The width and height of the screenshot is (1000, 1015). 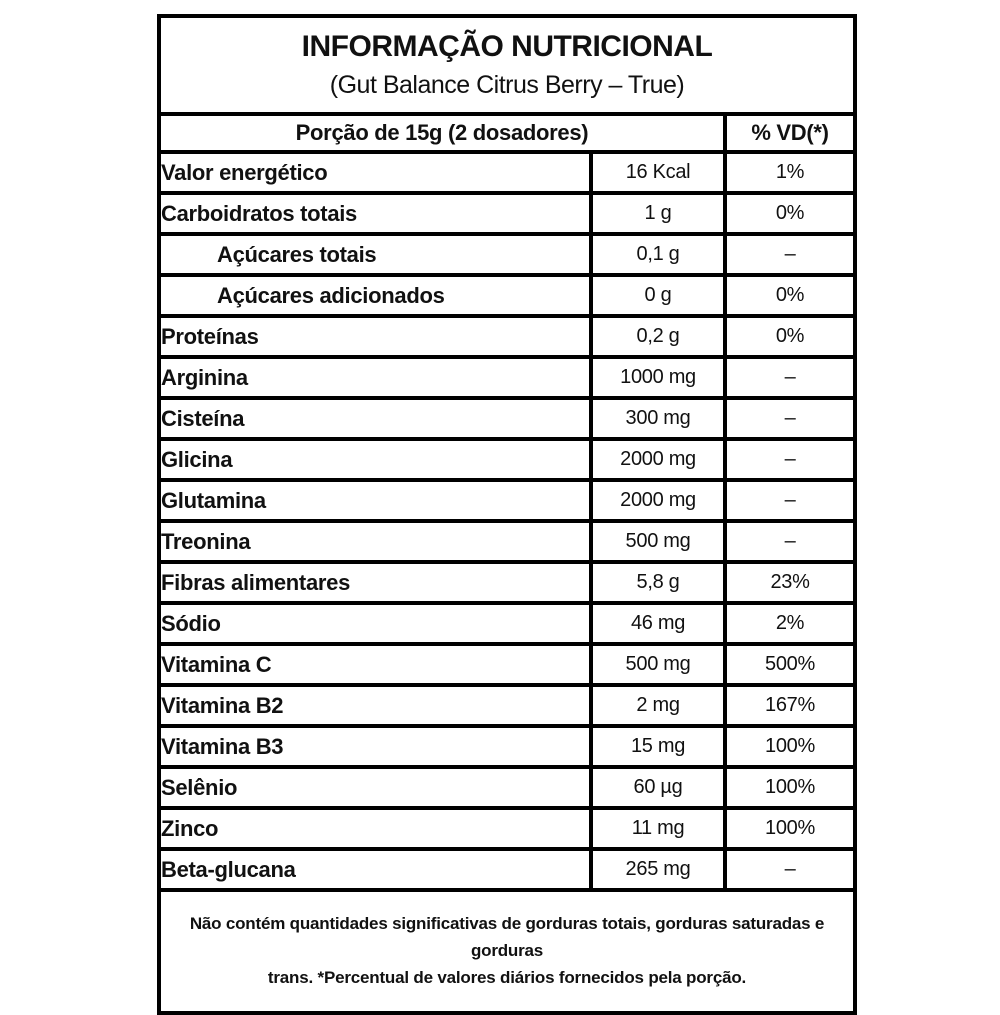 What do you see at coordinates (376, 541) in the screenshot?
I see `nutrient-name-cell: Treonina` at bounding box center [376, 541].